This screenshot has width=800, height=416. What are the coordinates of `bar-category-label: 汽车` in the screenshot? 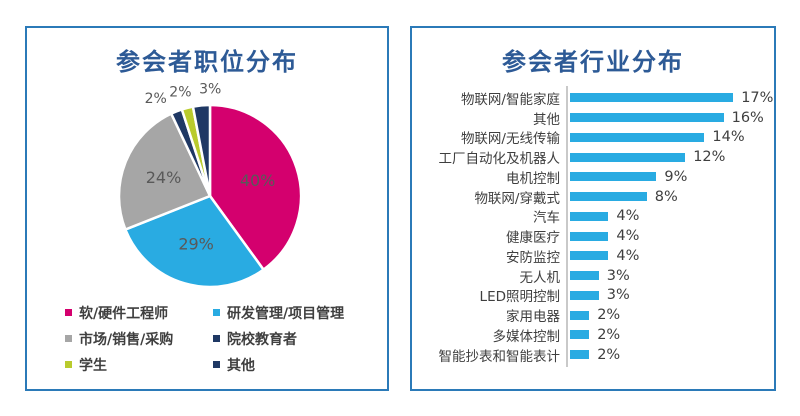 It's located at (546, 218).